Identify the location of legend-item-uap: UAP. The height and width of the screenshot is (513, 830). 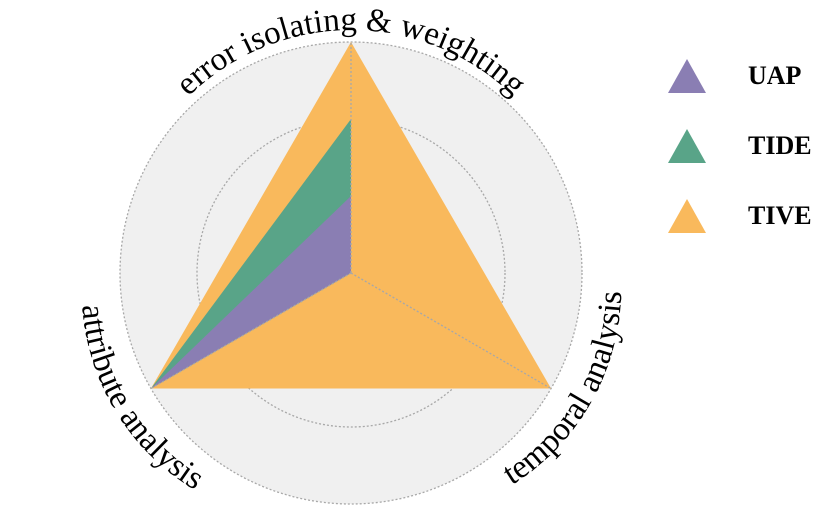
(748, 76).